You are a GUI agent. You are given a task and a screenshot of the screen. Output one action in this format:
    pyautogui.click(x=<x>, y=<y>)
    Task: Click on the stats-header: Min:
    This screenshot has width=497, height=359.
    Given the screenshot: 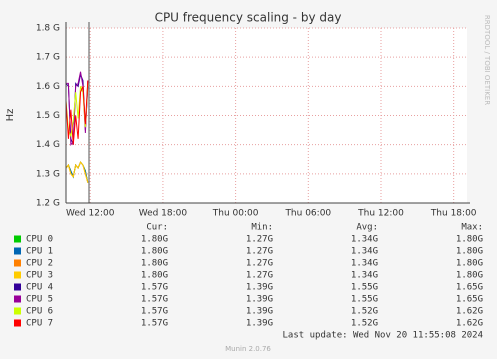 What is the action you would take?
    pyautogui.click(x=262, y=228)
    